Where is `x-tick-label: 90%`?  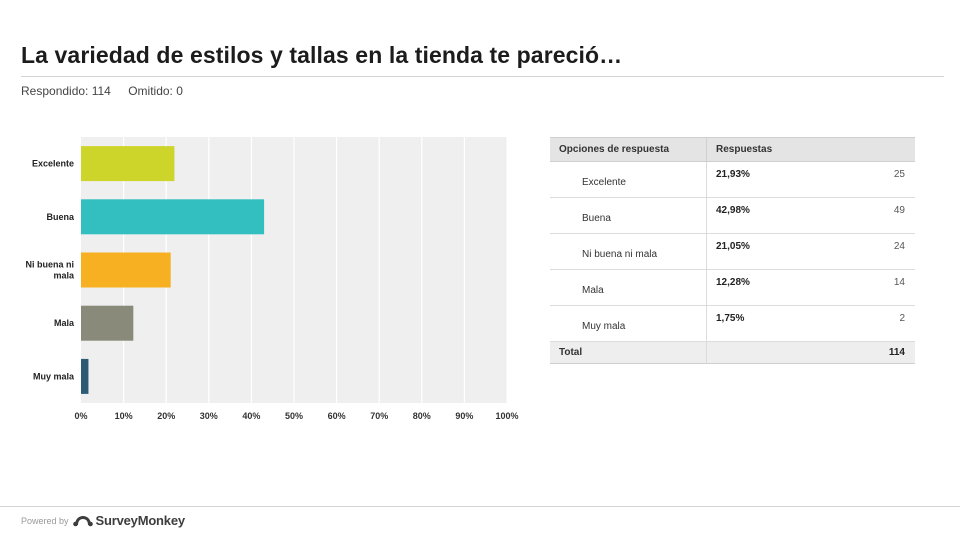
x-tick-label: 90% is located at coordinates (464, 416).